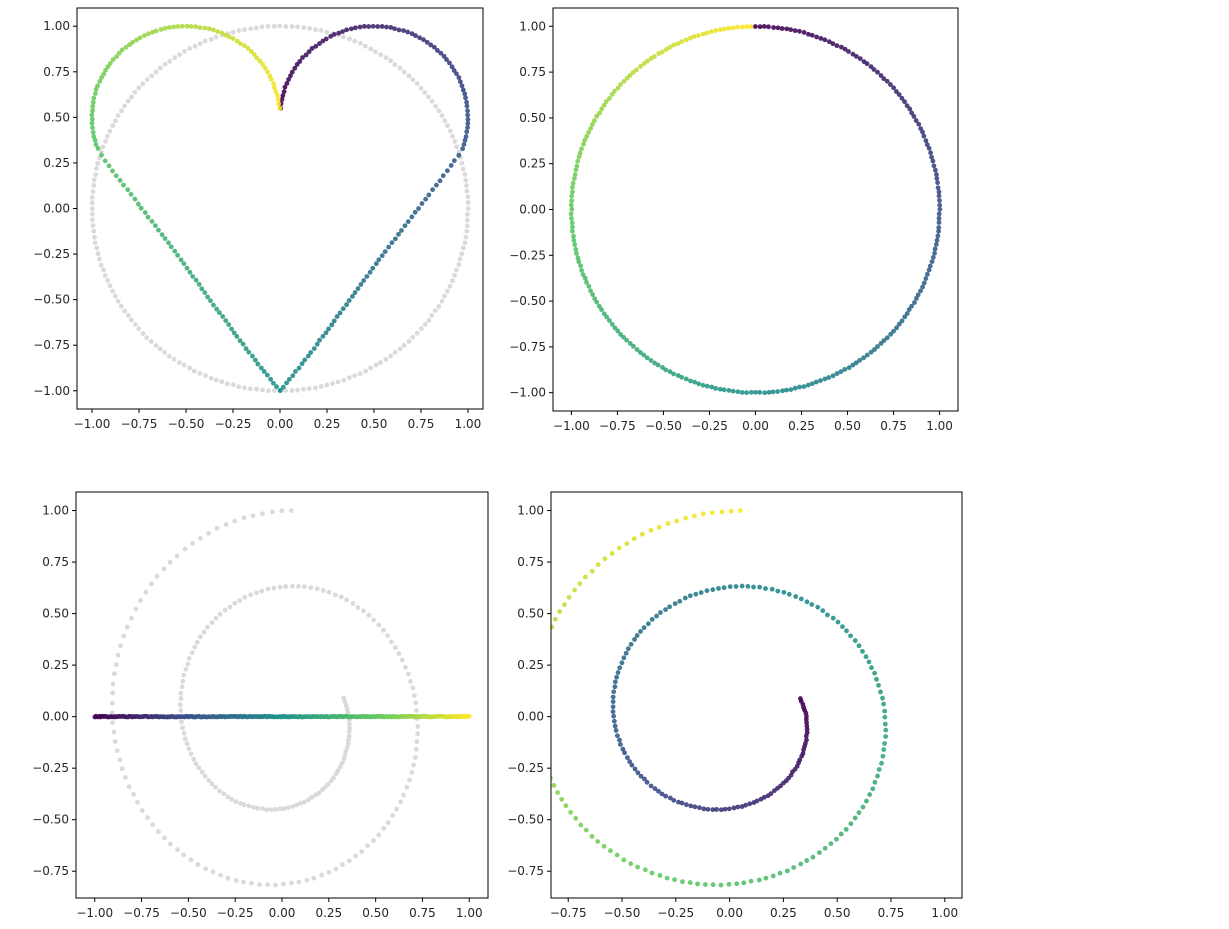 This screenshot has height=929, width=1229. Describe the element at coordinates (51, 254) in the screenshot. I see `y-tick-label: −0.25` at that location.